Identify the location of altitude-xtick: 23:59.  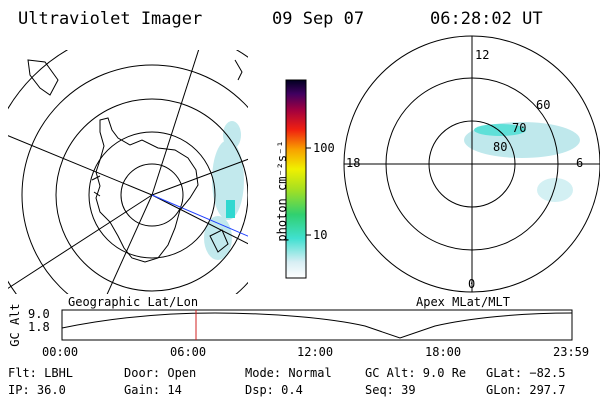
(571, 352).